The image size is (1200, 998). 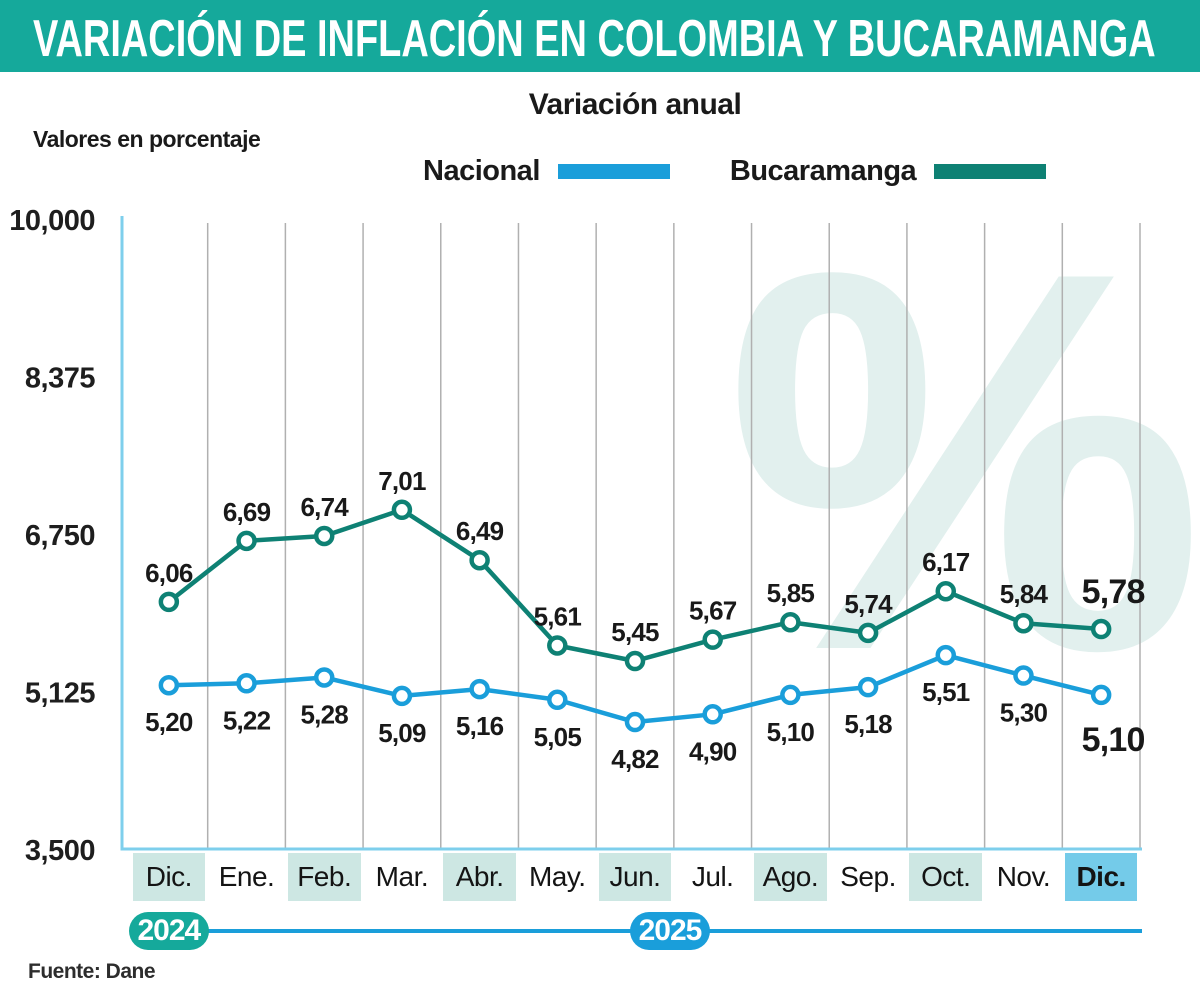 I want to click on bucaramanga-value-label: 6,17, so click(x=946, y=562).